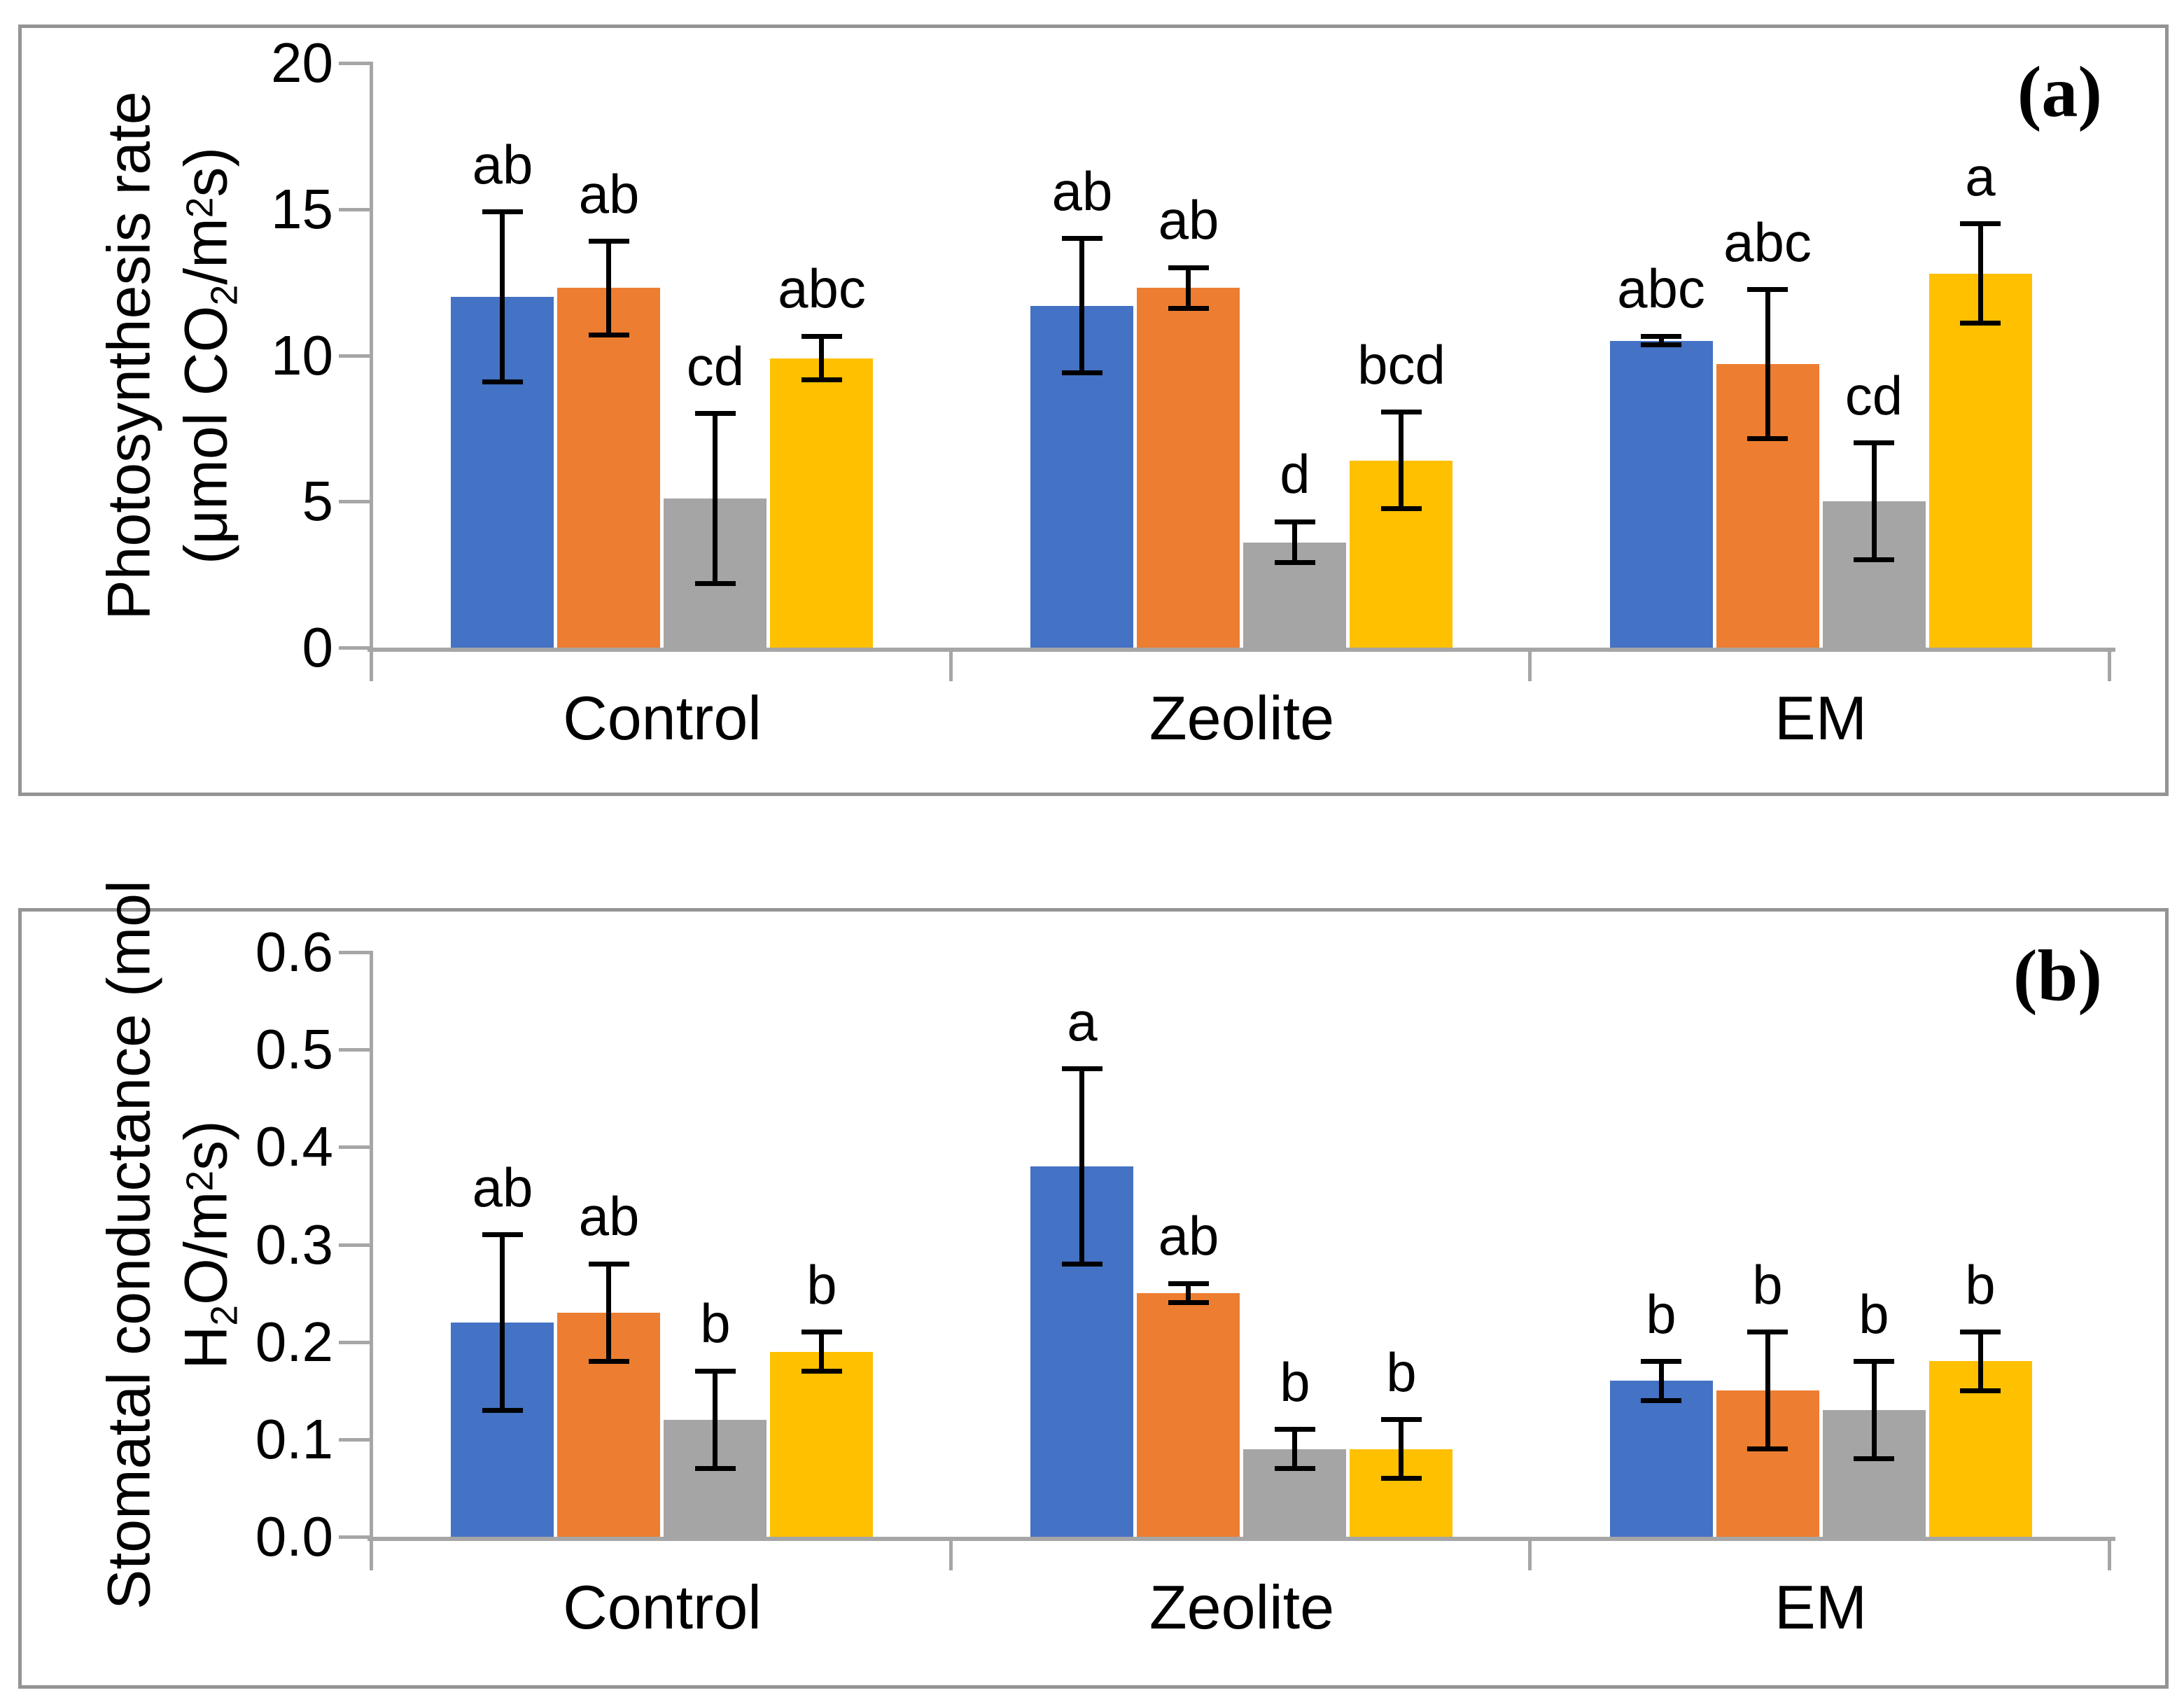  What do you see at coordinates (318, 647) in the screenshot?
I see `y-tick-label: 0` at bounding box center [318, 647].